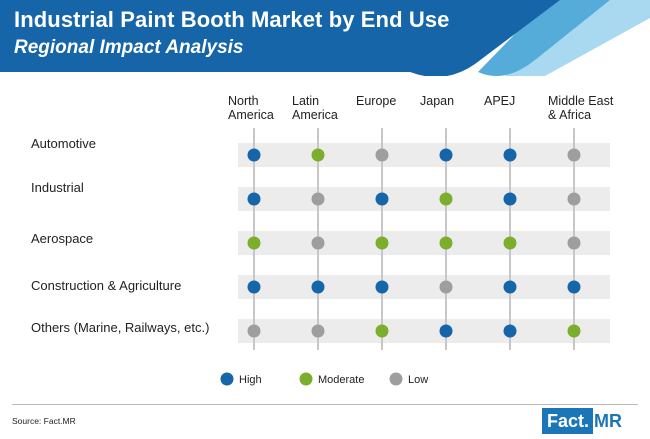  What do you see at coordinates (608, 421) in the screenshot?
I see `logo-mr-text: MR` at bounding box center [608, 421].